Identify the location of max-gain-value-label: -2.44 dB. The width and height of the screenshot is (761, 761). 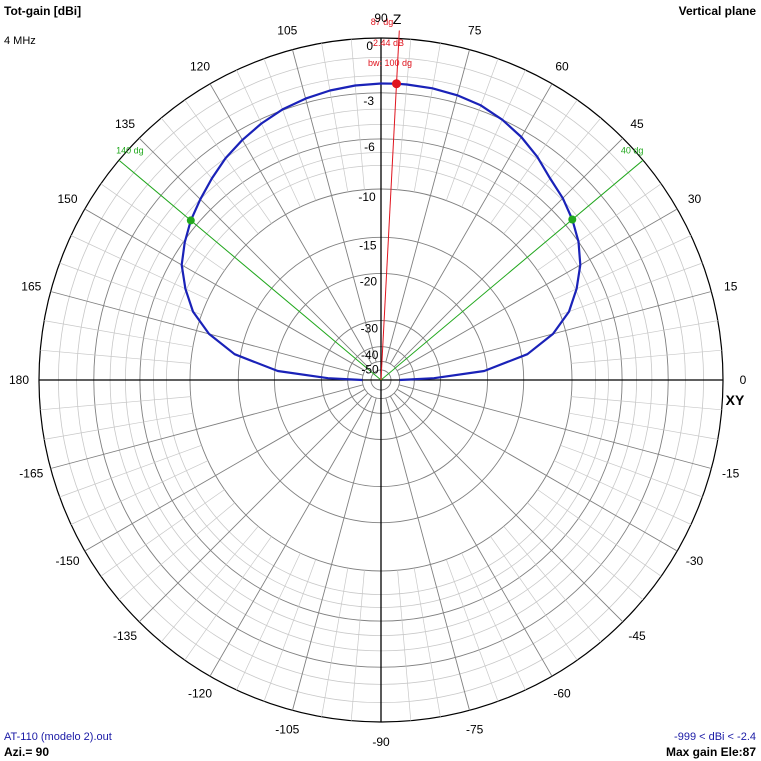
(387, 43).